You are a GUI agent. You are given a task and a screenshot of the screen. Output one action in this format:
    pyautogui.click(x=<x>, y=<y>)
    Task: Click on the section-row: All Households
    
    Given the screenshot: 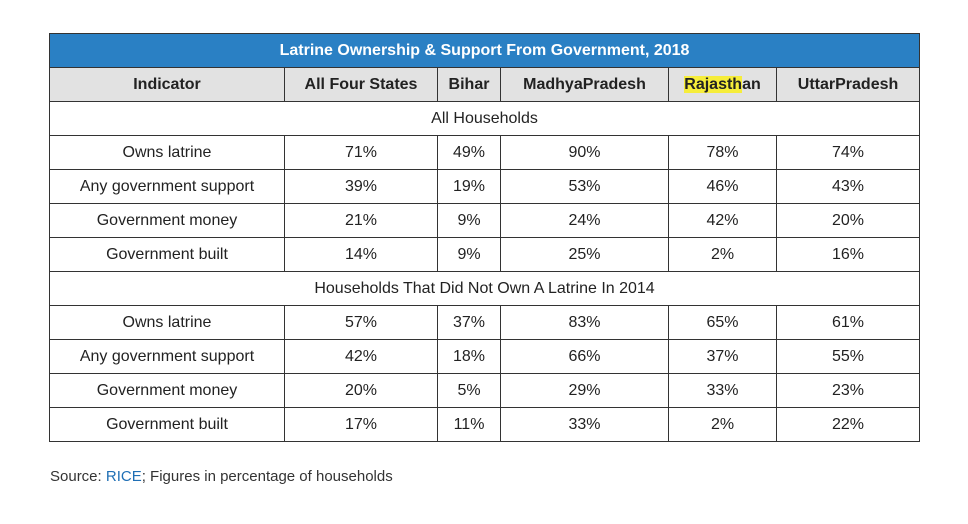 What is the action you would take?
    pyautogui.click(x=484, y=118)
    